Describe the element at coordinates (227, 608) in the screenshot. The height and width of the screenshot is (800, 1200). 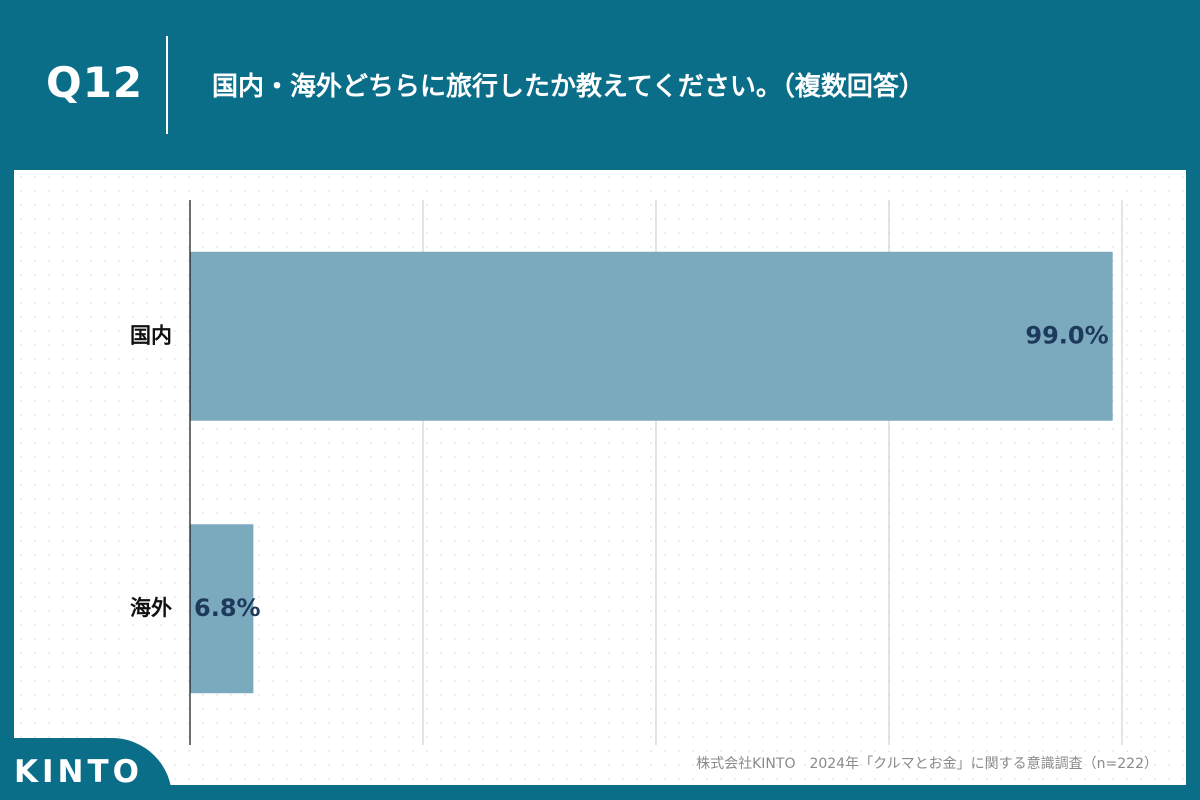
I see `value-label: 6.8%` at that location.